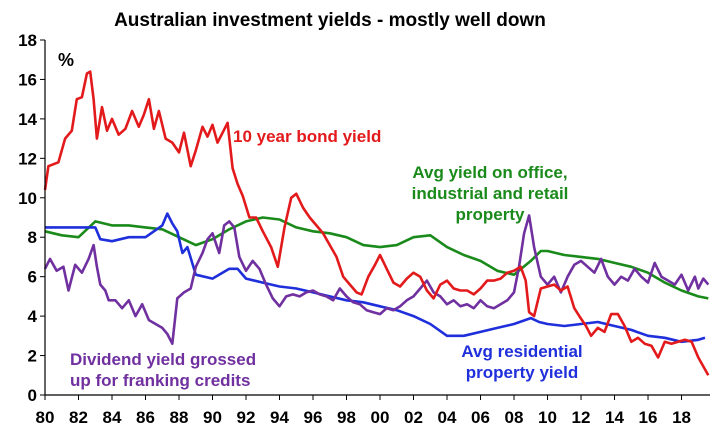 The width and height of the screenshot is (720, 437). I want to click on x-tick-label: 98, so click(346, 417).